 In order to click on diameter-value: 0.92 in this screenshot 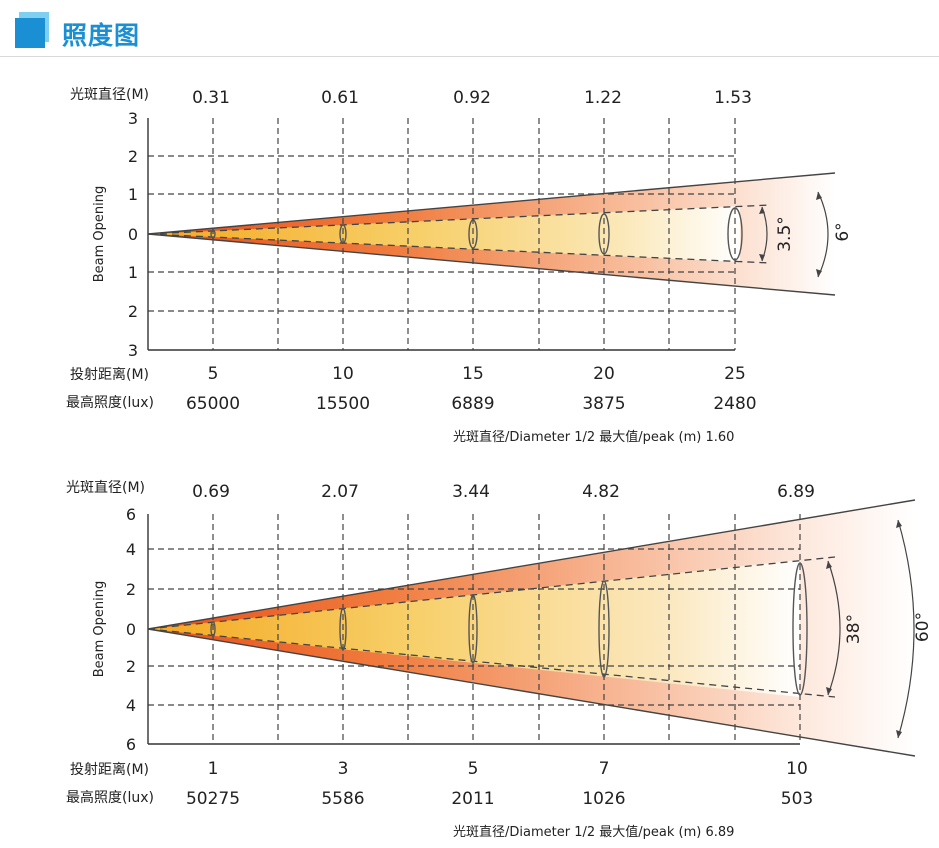, I will do `click(472, 98)`.